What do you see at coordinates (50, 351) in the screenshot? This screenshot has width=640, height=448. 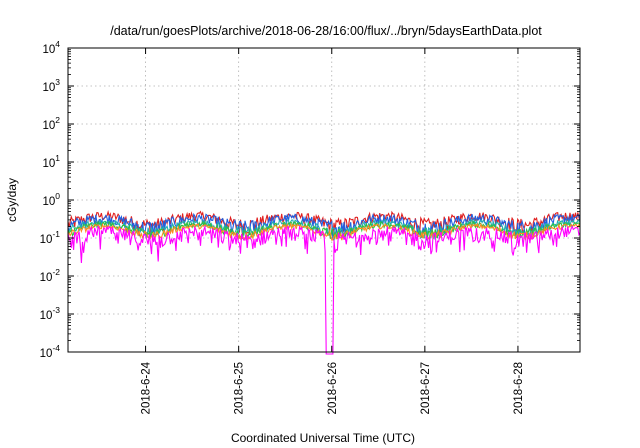 I see `y-tick-label: 10⁻⁴` at bounding box center [50, 351].